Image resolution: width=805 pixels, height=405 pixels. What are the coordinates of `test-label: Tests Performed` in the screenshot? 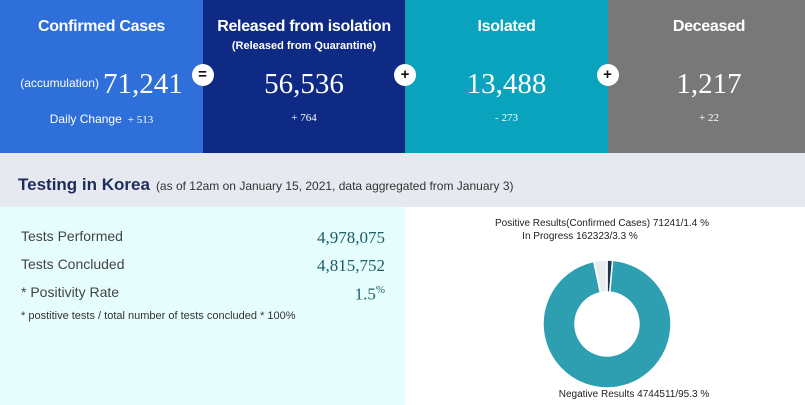 It's located at (72, 236).